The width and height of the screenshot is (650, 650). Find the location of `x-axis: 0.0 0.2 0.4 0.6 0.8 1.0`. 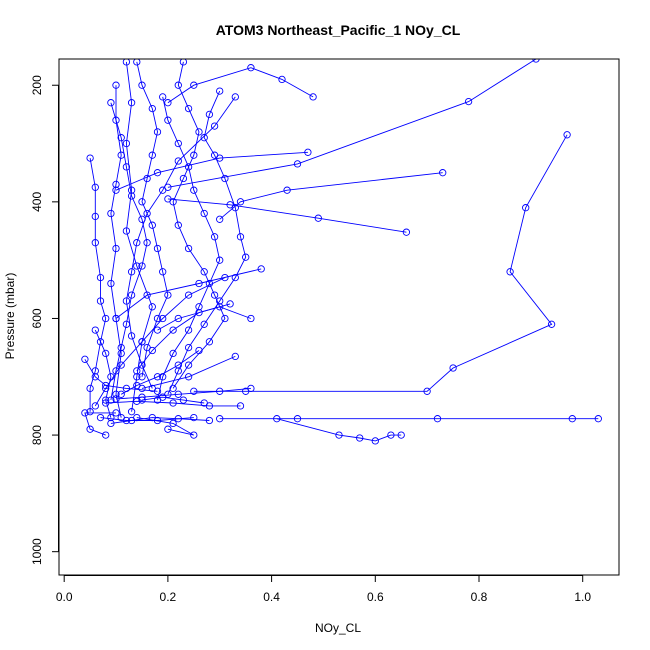

x-axis: 0.0 0.2 0.4 0.6 0.8 1.0 is located at coordinates (323, 589).